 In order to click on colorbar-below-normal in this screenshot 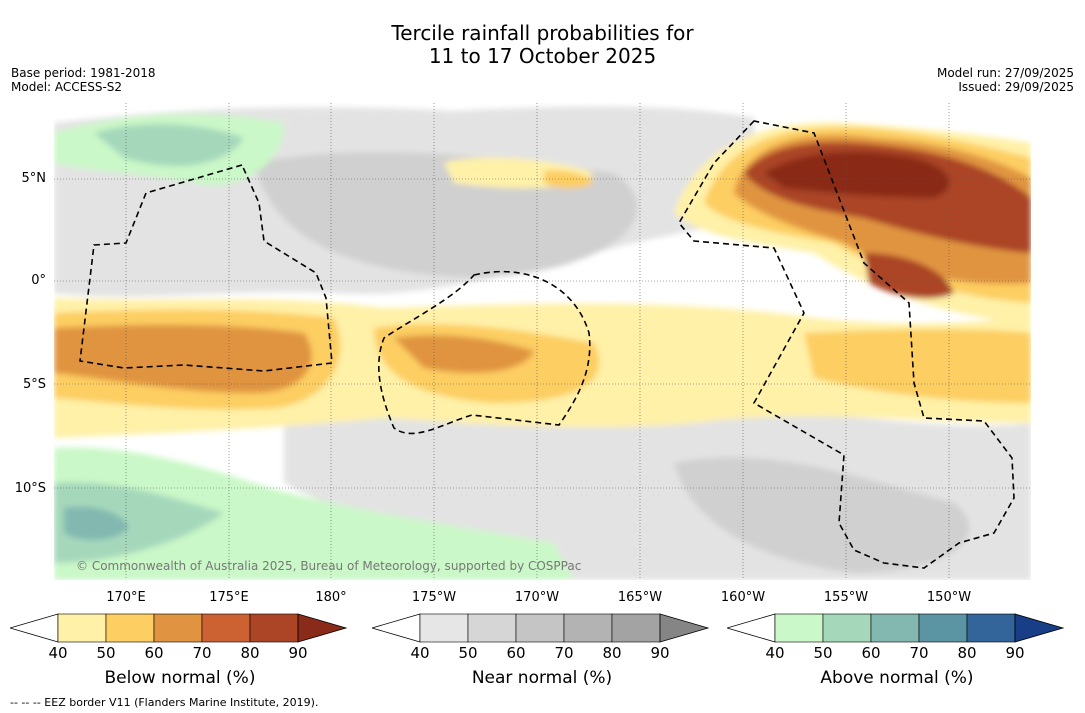, I will do `click(179, 628)`.